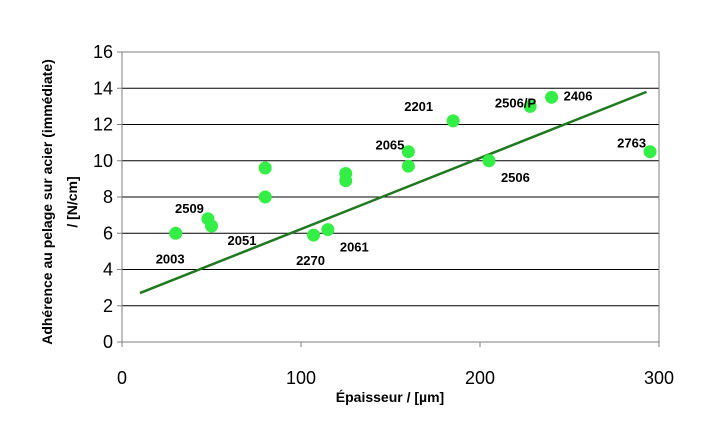 This screenshot has height=426, width=717. Describe the element at coordinates (659, 378) in the screenshot. I see `x-tick-label: 300` at that location.